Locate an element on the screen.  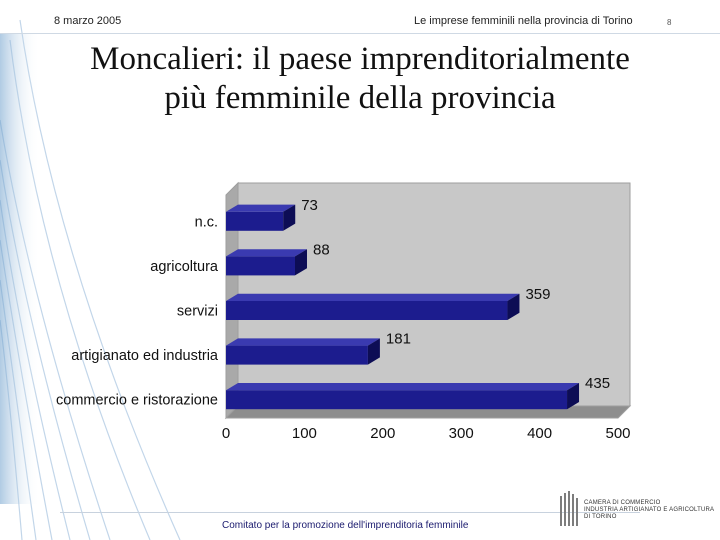
data-label: 181 is located at coordinates (398, 339).